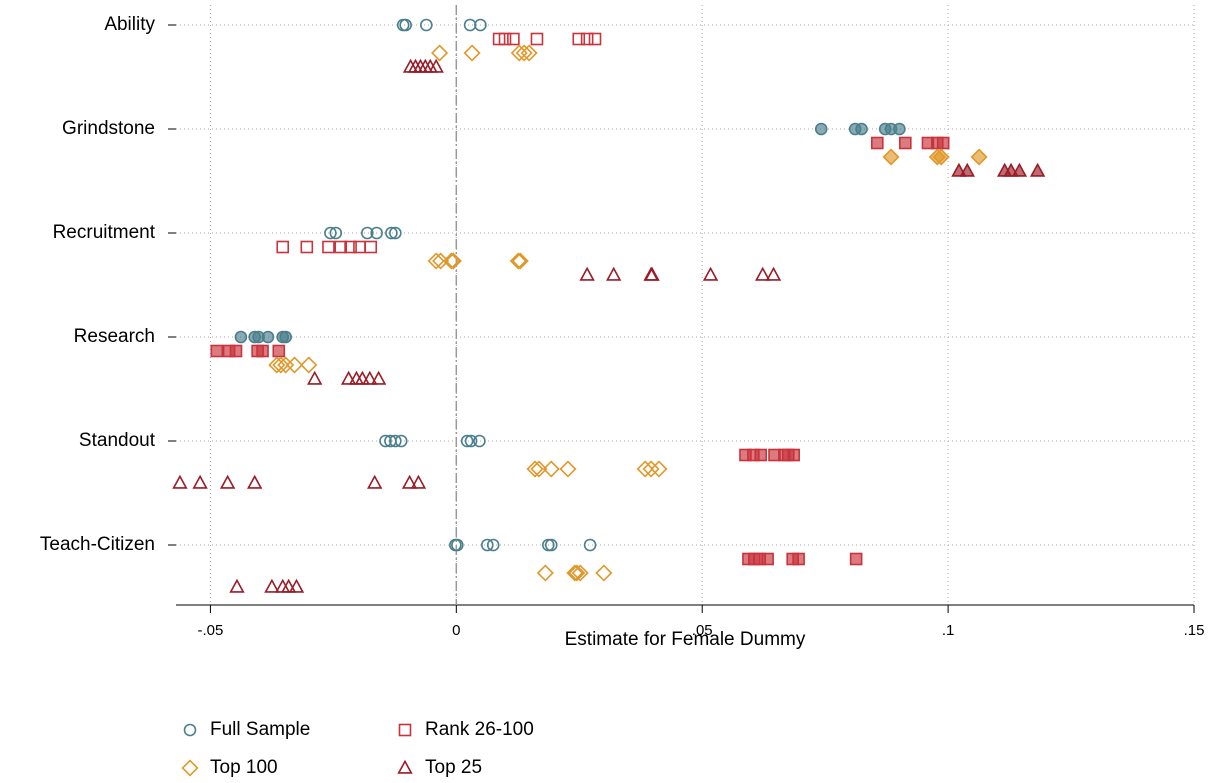  Describe the element at coordinates (97, 544) in the screenshot. I see `category-label: Teach-Citizen` at that location.